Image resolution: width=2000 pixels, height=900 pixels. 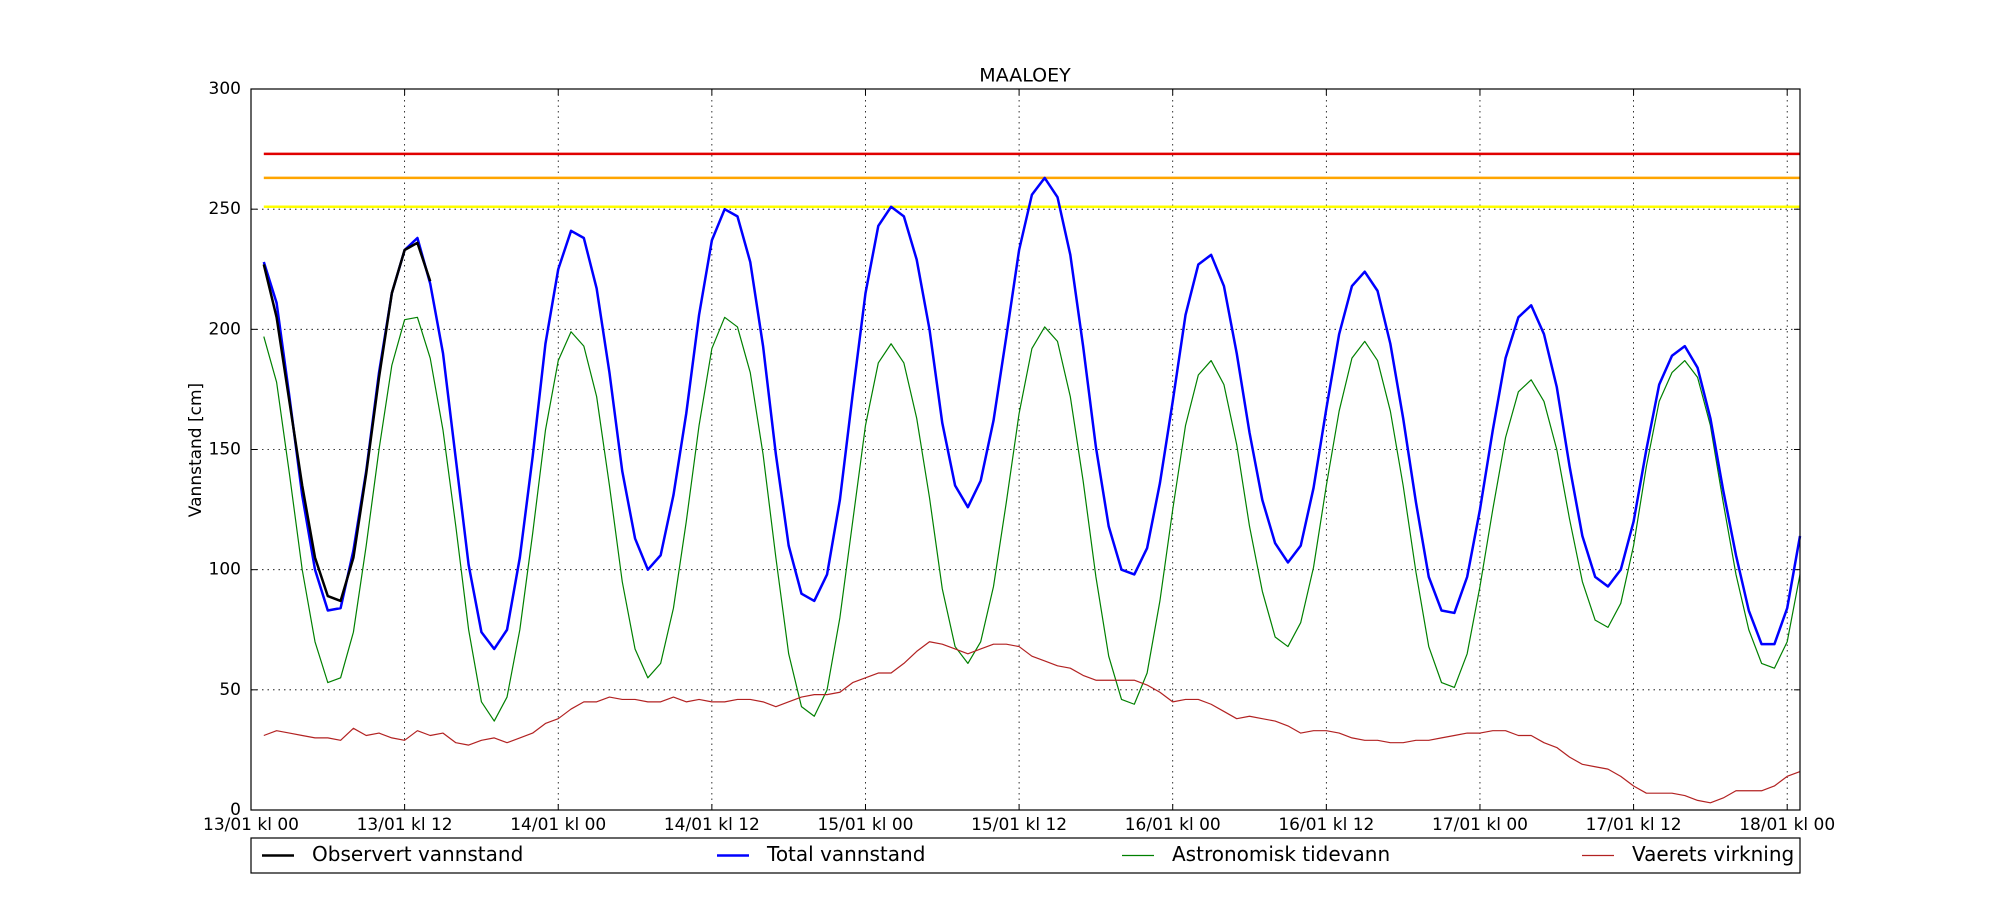 What do you see at coordinates (225, 450) in the screenshot?
I see `y-tick-label: 150` at bounding box center [225, 450].